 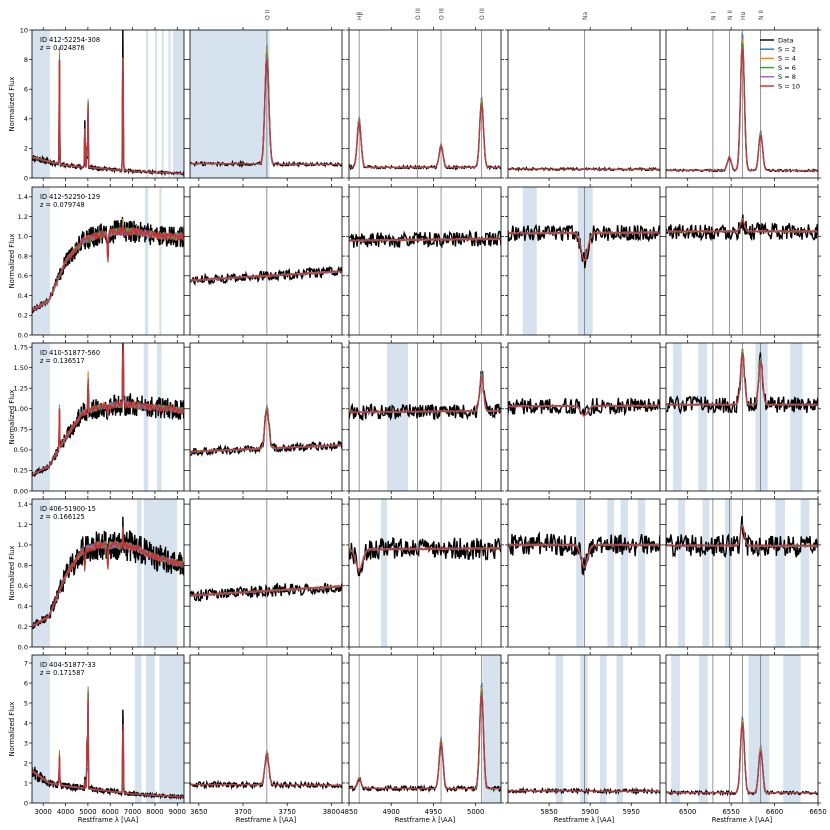 I want to click on x-tick-label: 5000, so click(x=475, y=812).